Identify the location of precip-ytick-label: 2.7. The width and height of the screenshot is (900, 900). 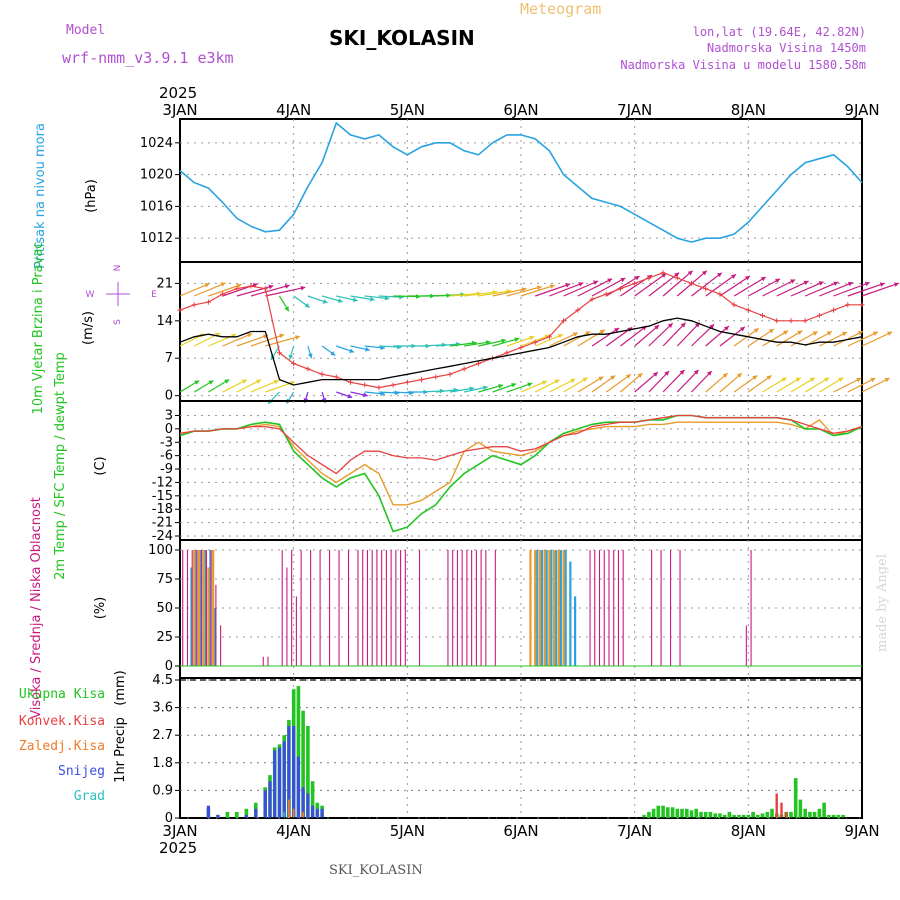
(162, 735).